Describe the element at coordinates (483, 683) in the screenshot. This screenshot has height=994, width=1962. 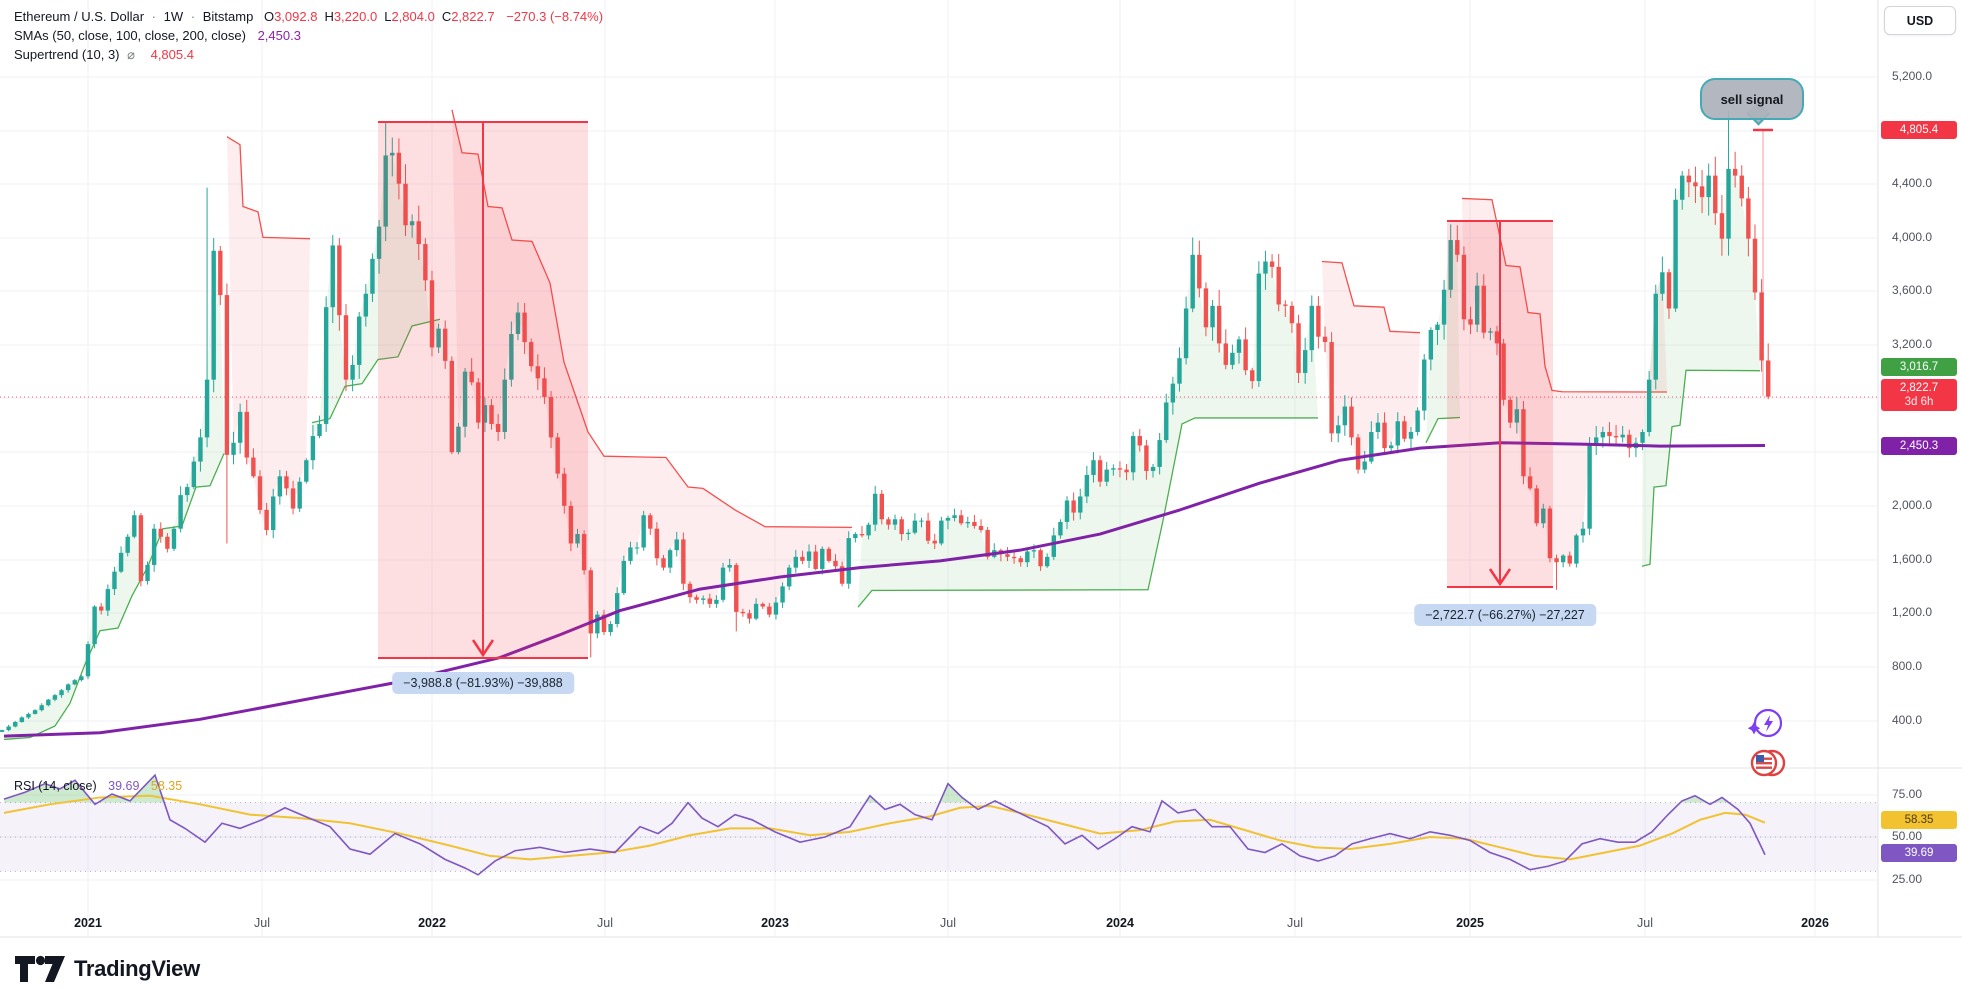
I see `measure-label-1: −3,988.8 (−81.93%) −39,888` at that location.